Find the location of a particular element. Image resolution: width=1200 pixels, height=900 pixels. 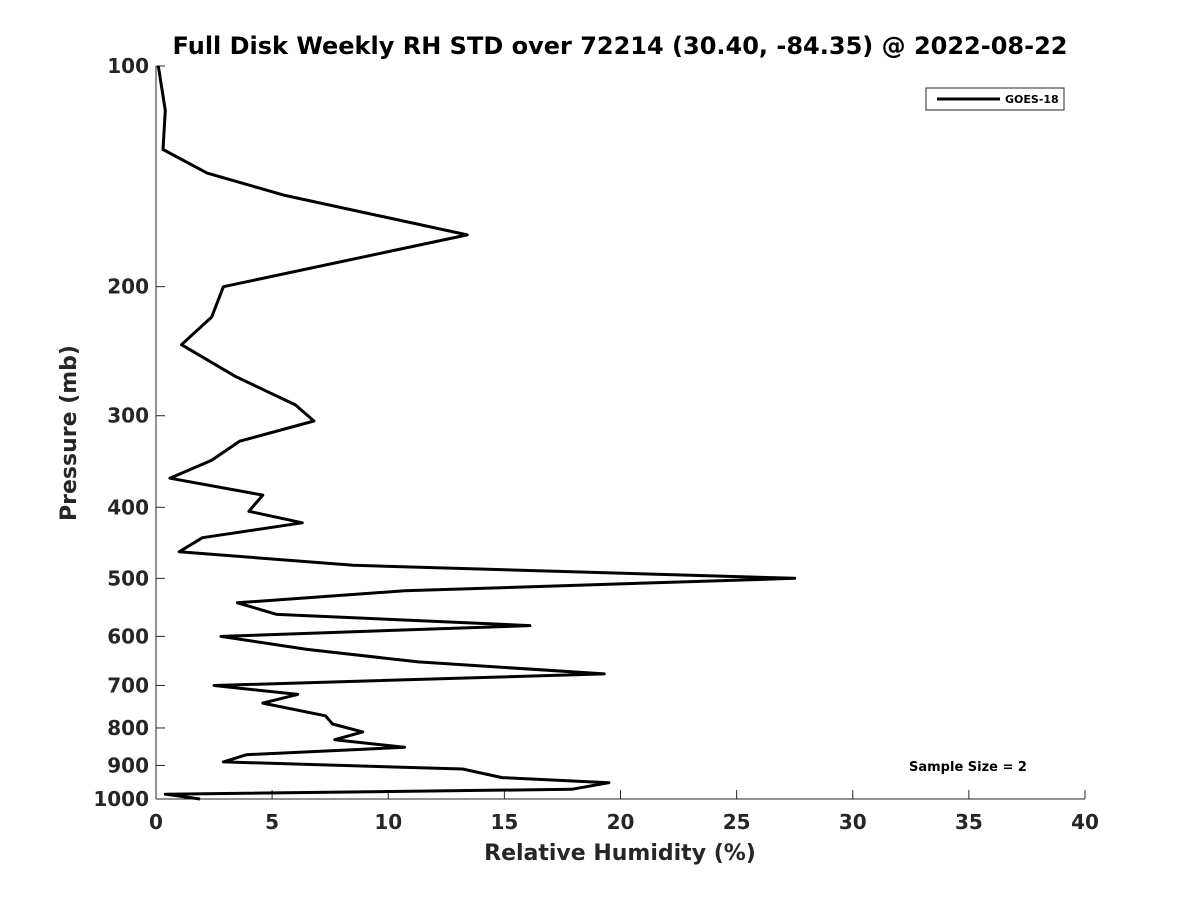

y-tick-label: 900 is located at coordinates (128, 765).